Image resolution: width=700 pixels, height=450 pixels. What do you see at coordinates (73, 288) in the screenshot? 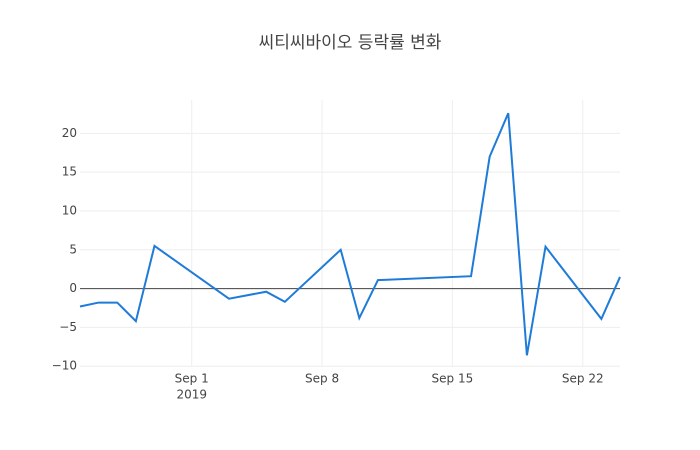
I see `y-tick-label: 0` at bounding box center [73, 288].